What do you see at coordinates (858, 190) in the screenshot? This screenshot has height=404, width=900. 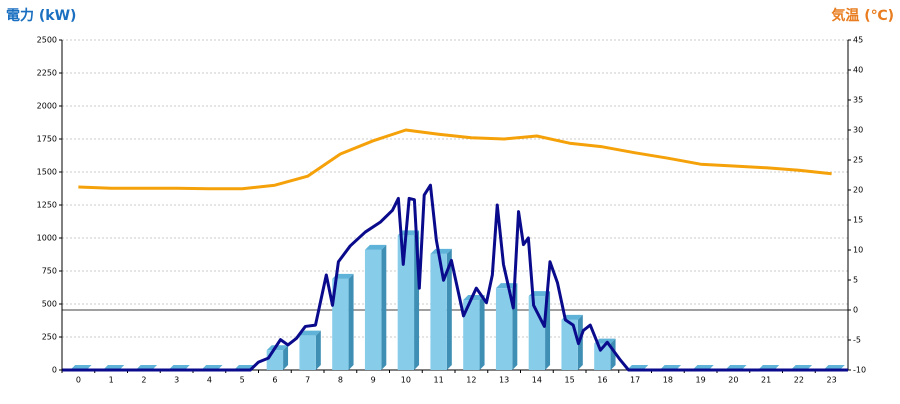 I see `y2-tick-label: 20` at bounding box center [858, 190].